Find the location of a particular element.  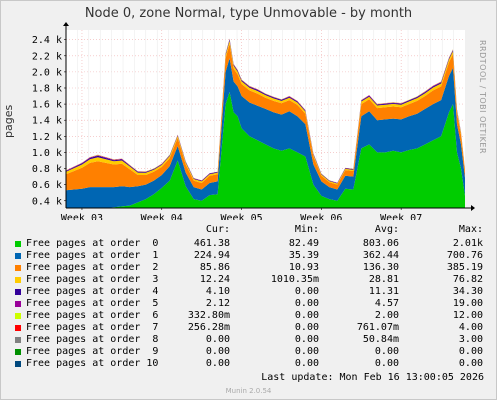

legend-series-name: Free pages at order 8 is located at coordinates (92, 339).